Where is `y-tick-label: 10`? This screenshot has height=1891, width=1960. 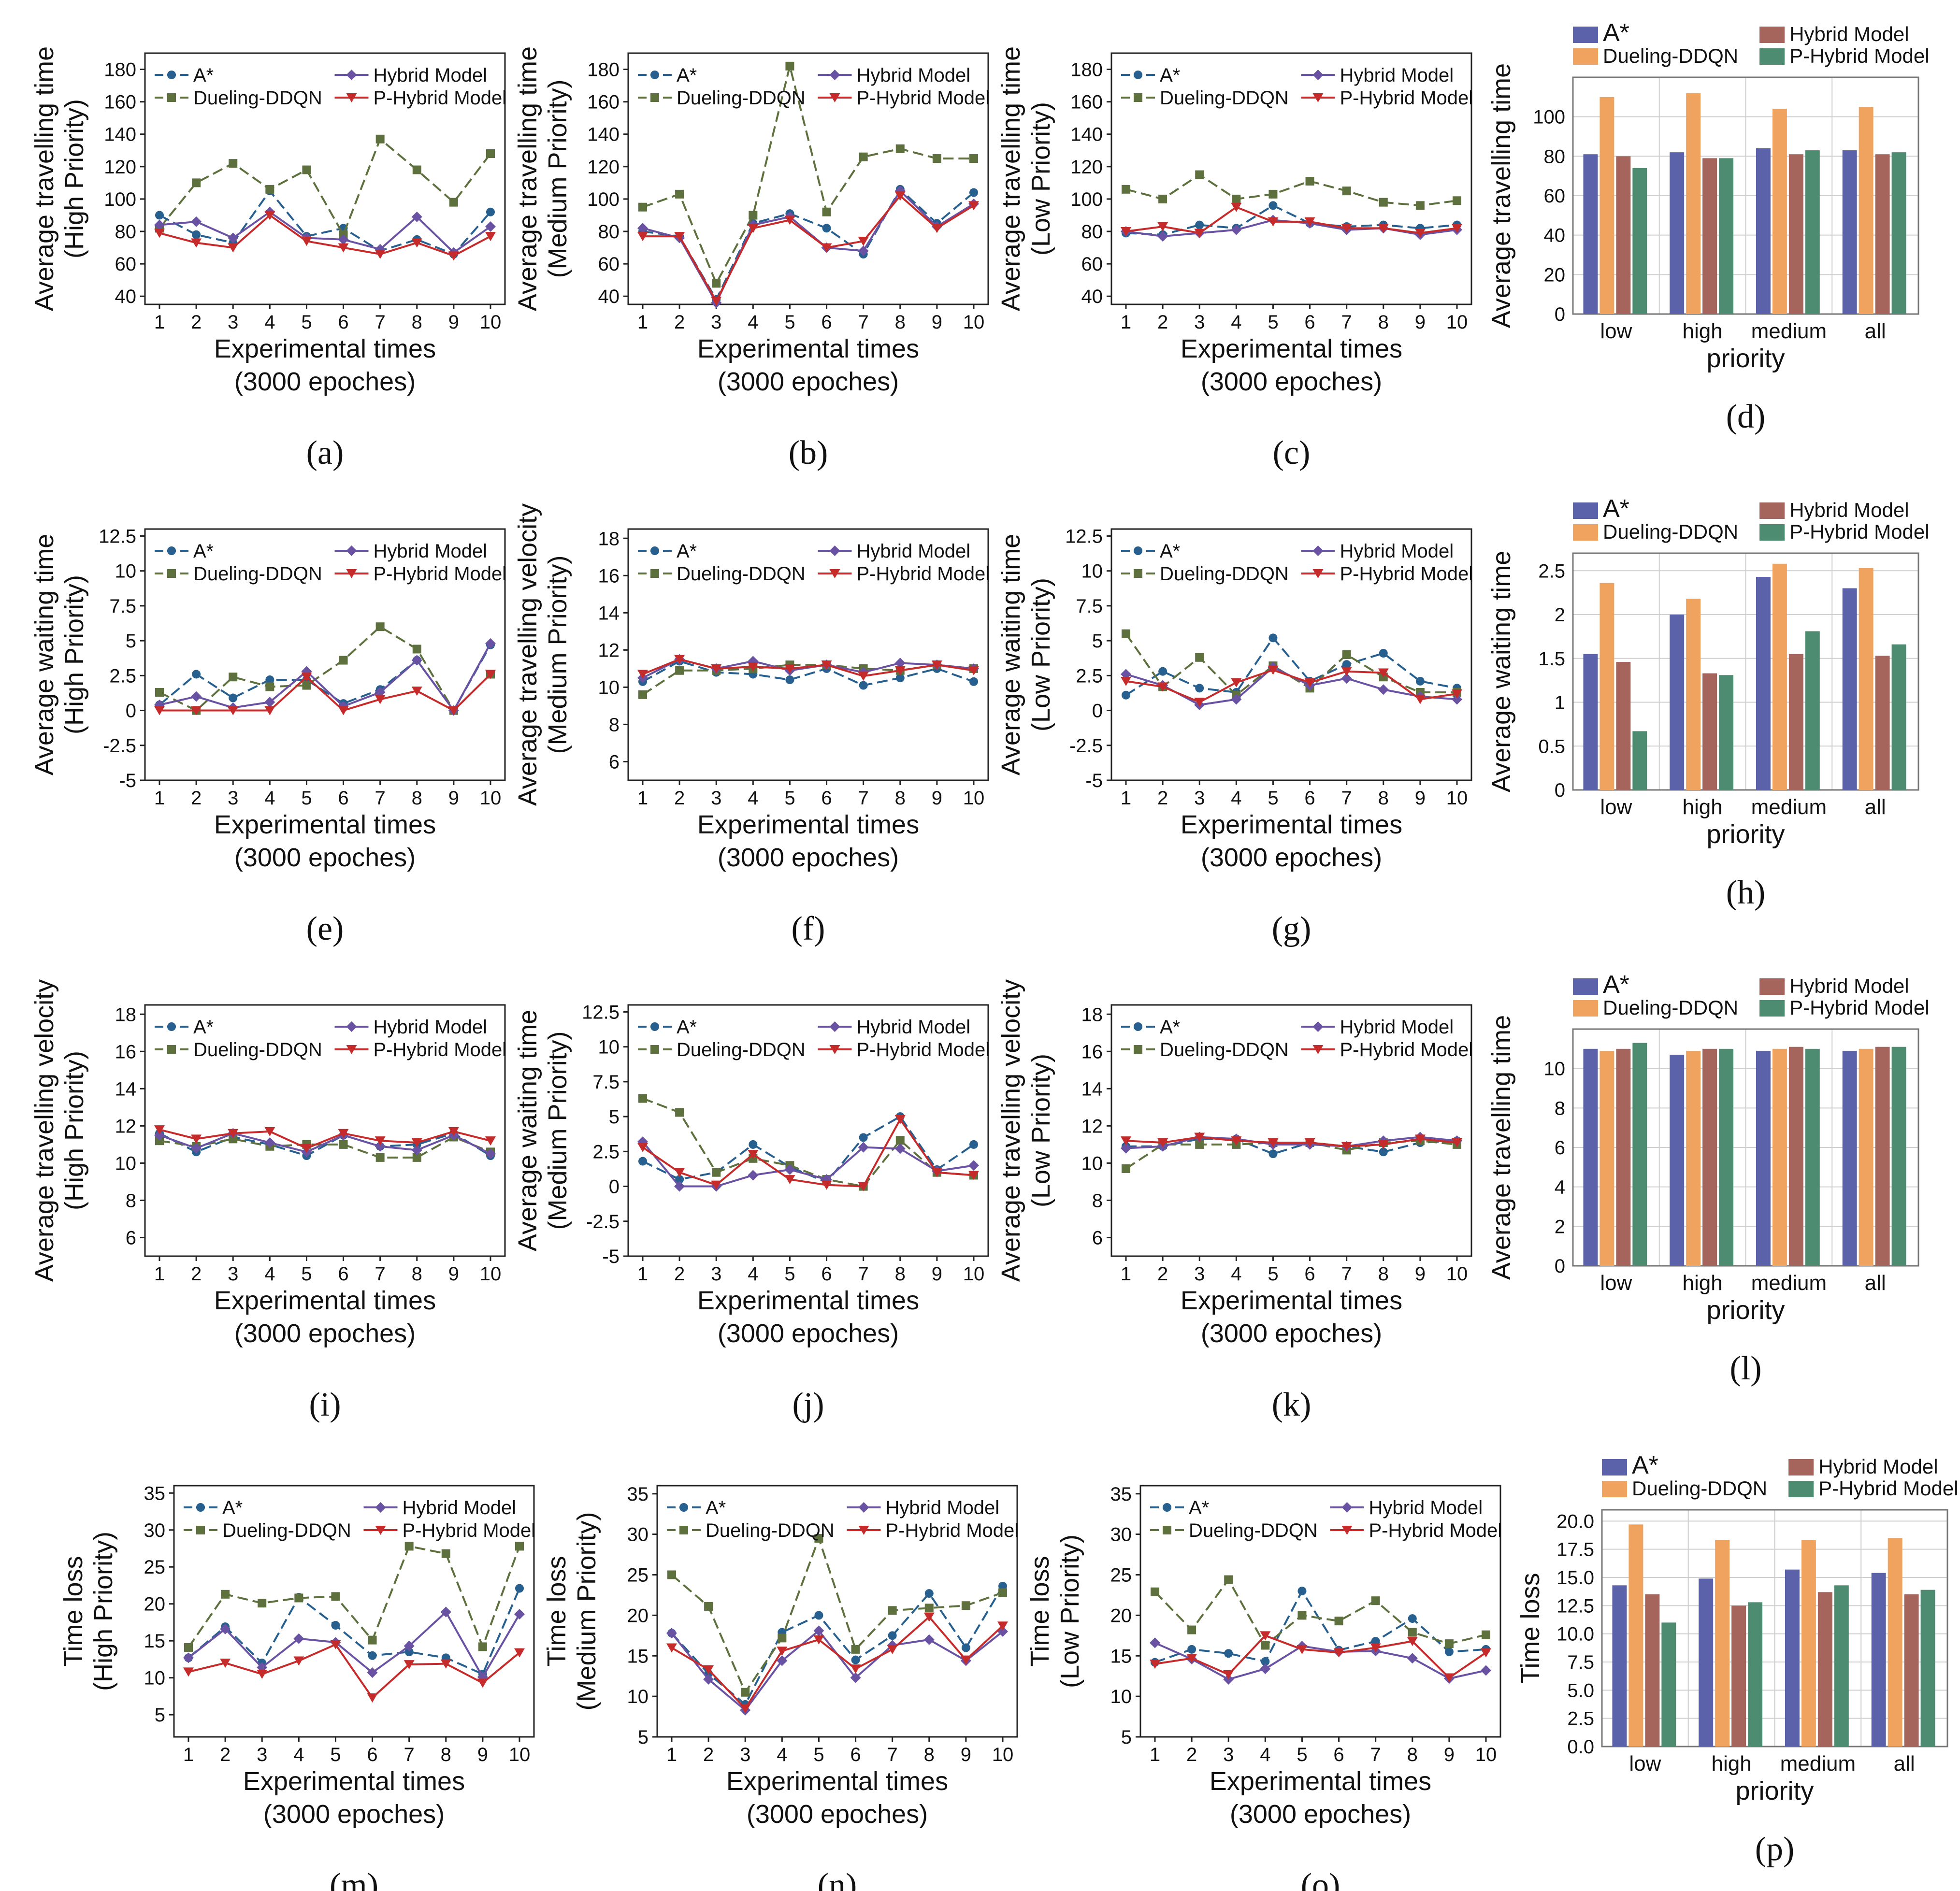 y-tick-label: 10 is located at coordinates (1092, 1163).